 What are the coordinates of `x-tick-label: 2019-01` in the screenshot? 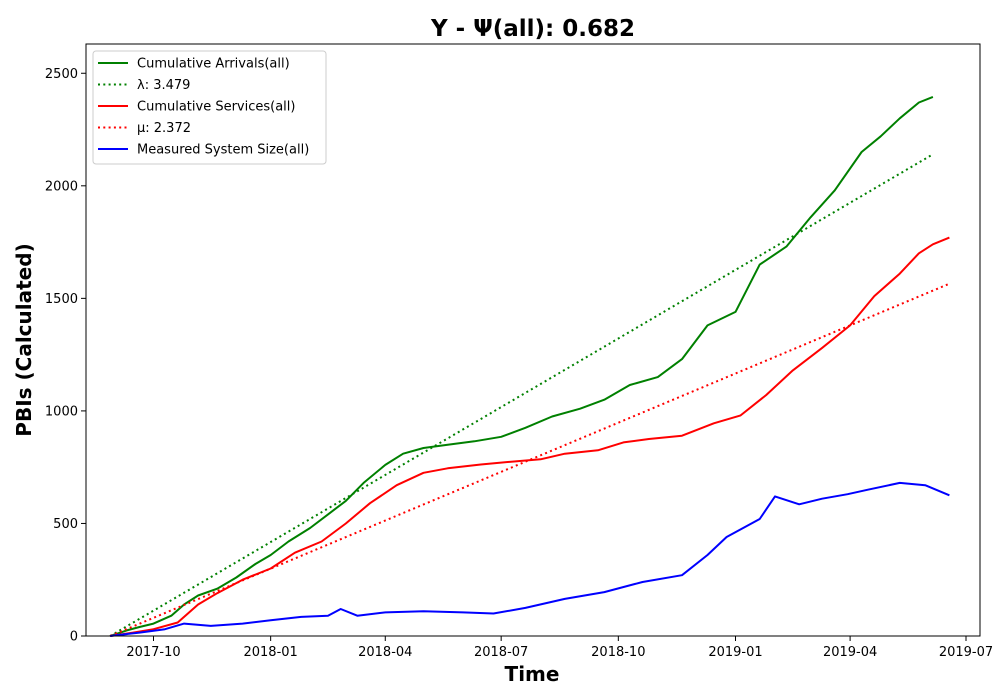 It's located at (735, 652).